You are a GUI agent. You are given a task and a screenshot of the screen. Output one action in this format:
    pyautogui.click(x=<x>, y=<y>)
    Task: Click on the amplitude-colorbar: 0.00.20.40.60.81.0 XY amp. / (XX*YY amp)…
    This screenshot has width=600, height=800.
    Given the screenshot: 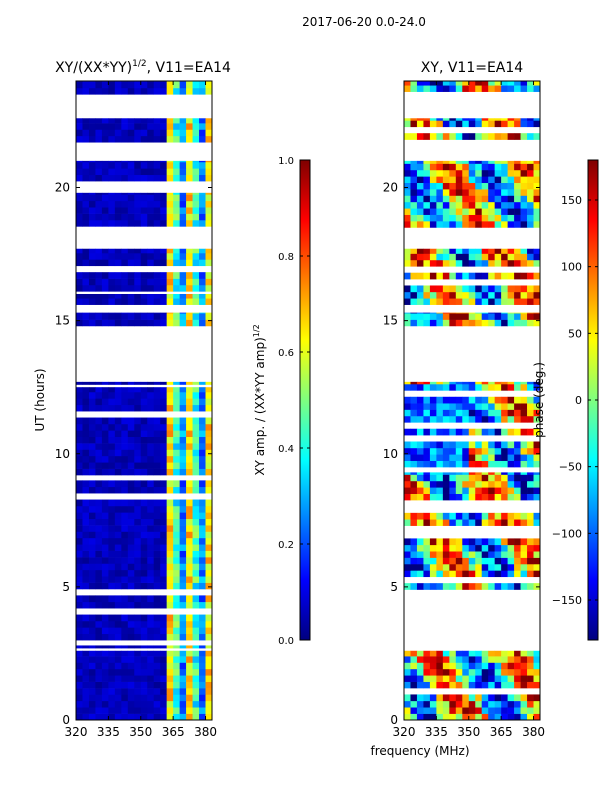 What is the action you would take?
    pyautogui.click(x=281, y=401)
    